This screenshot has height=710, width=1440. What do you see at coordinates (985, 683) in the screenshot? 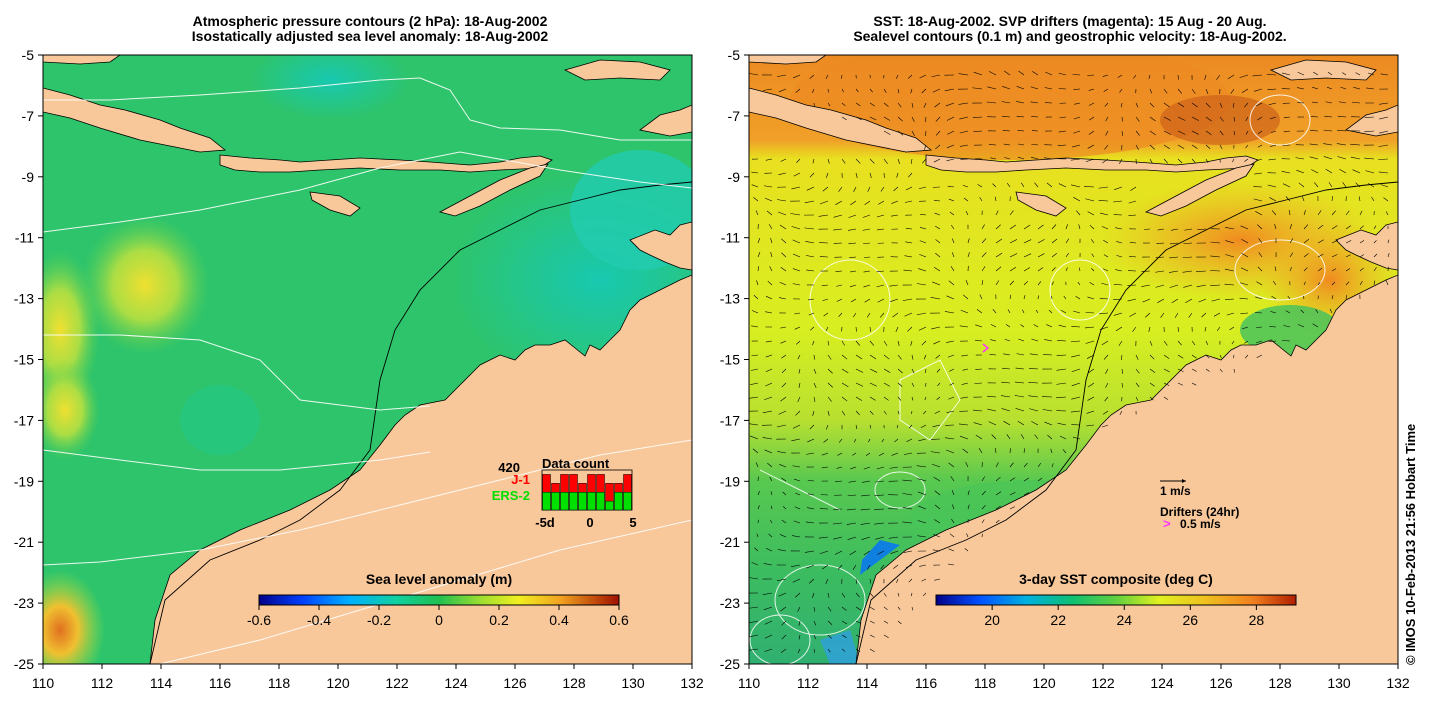
I see `right-lon-tick-label: 118` at bounding box center [985, 683].